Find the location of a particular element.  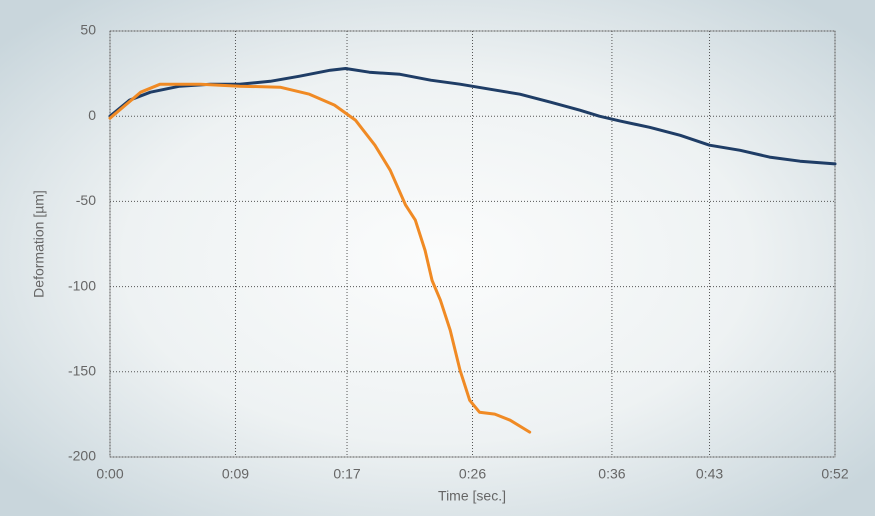

x-tick-label: 0:26 is located at coordinates (472, 474).